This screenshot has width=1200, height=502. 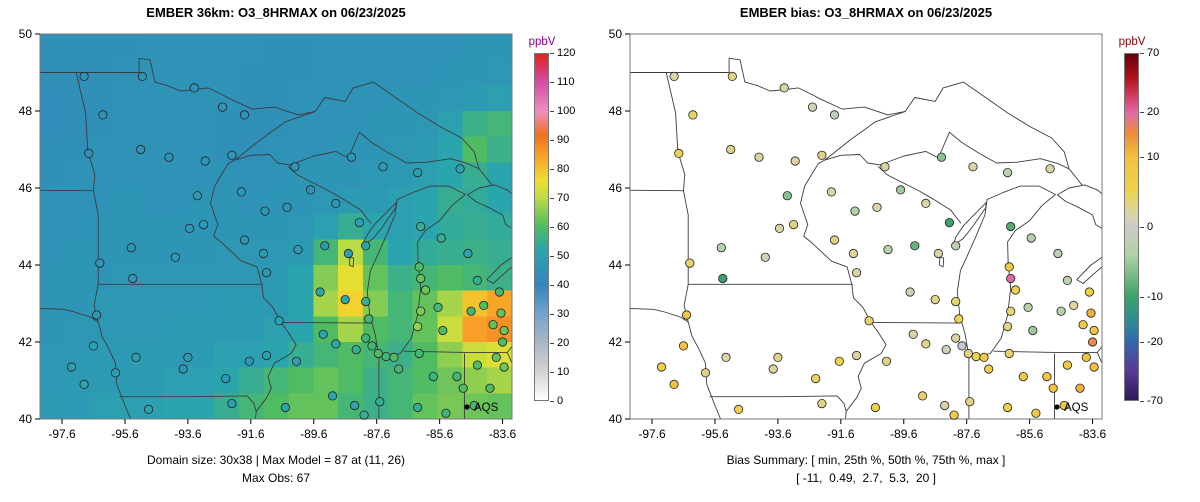 What do you see at coordinates (62, 434) in the screenshot?
I see `x-tick-label: -97.6` at bounding box center [62, 434].